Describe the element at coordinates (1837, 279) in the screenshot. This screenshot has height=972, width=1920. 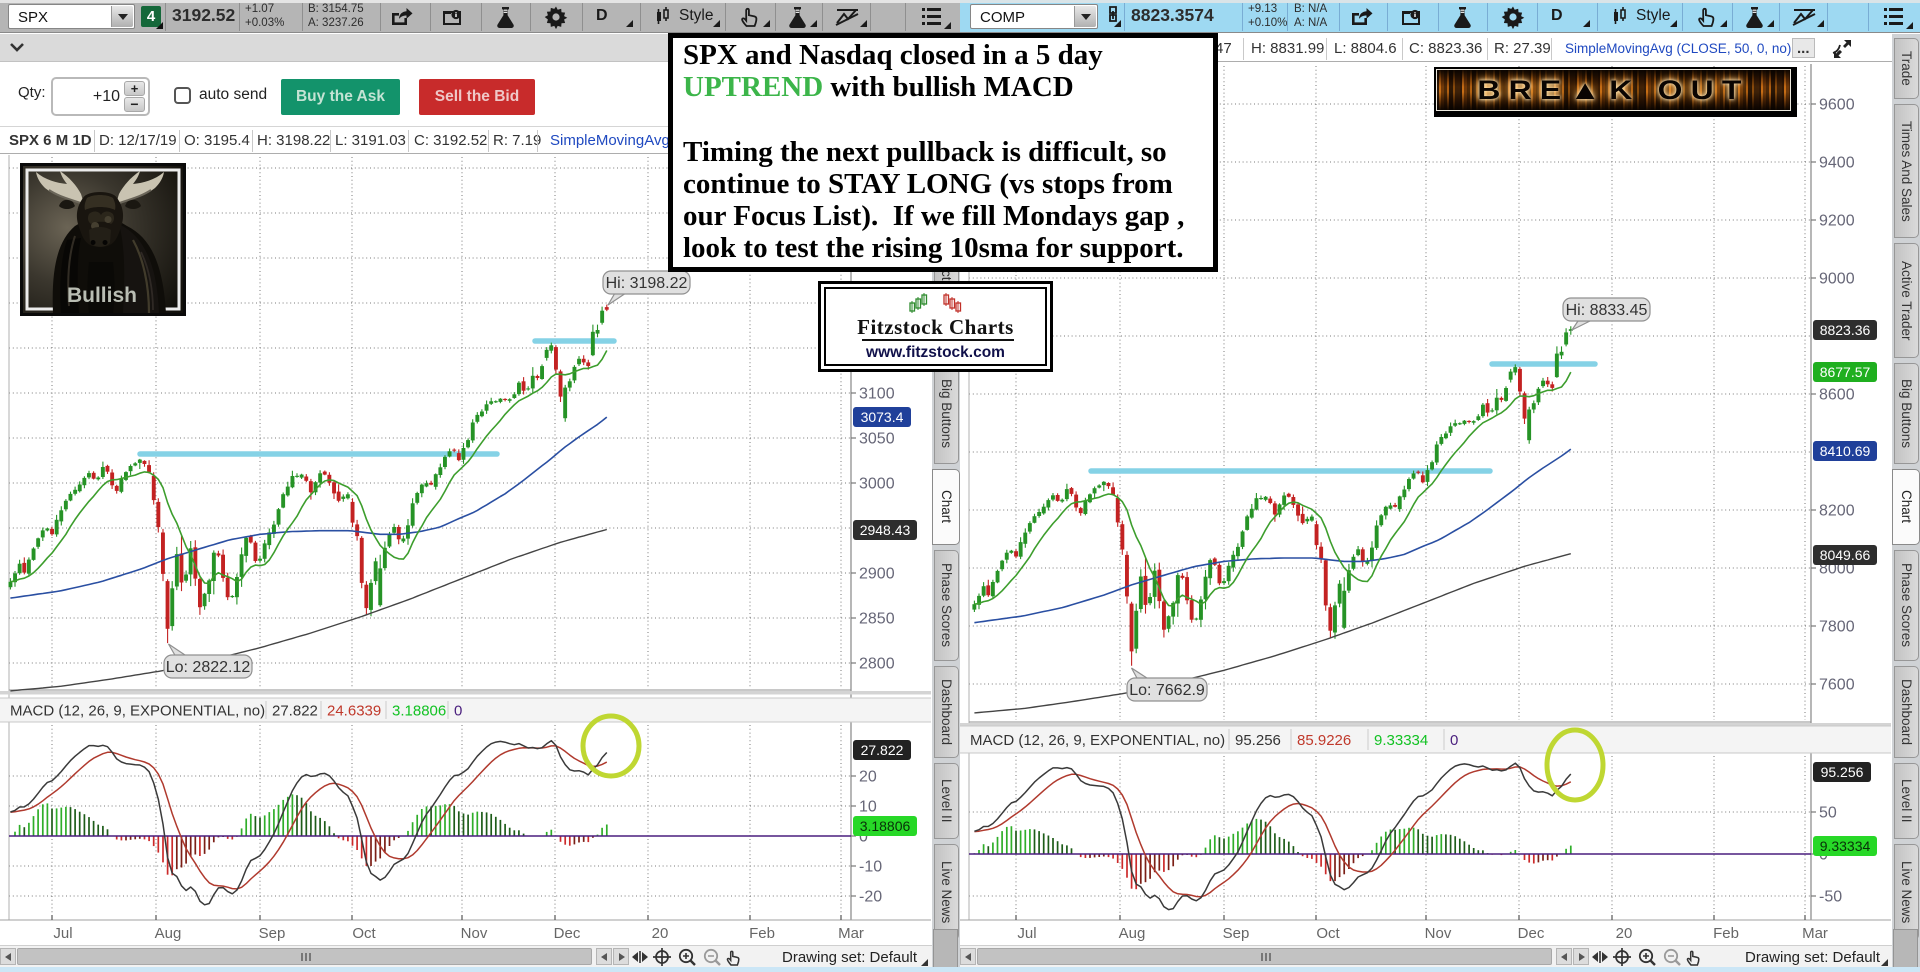
I see `svg-text: 9000` at that location.